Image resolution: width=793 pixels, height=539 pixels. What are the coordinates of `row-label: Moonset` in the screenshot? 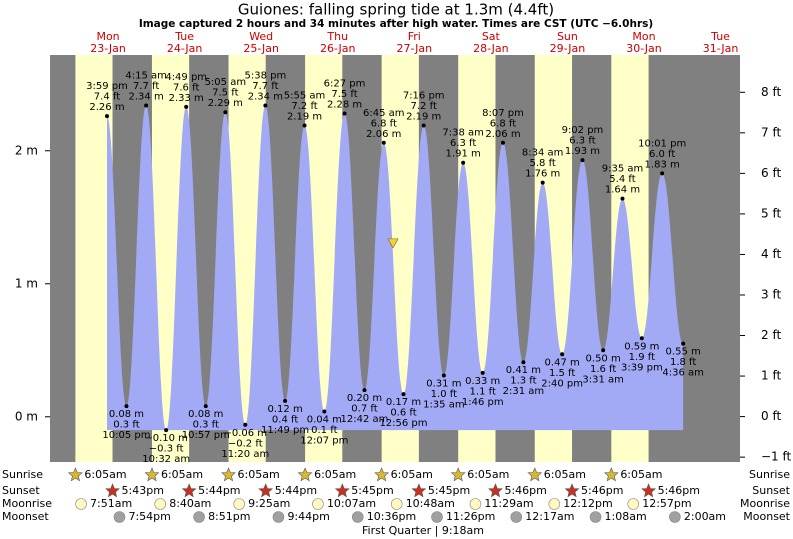 It's located at (25, 516).